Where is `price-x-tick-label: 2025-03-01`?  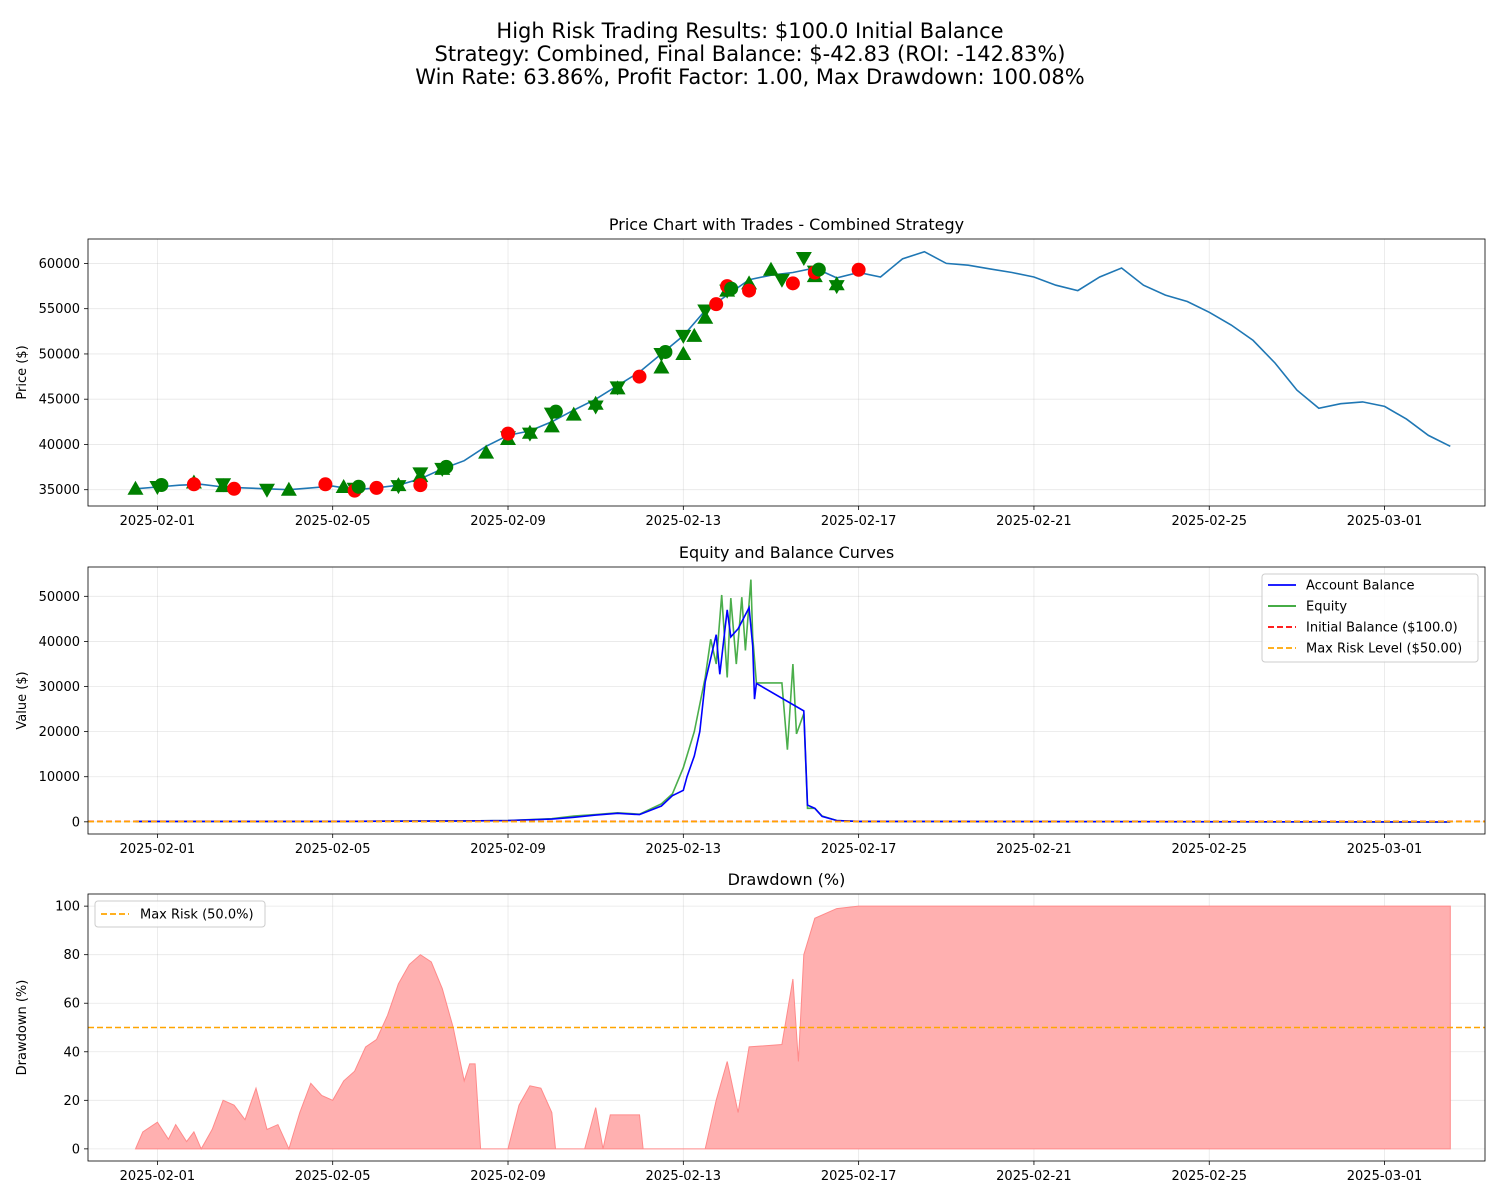
price-x-tick-label: 2025-03-01 is located at coordinates (1385, 521).